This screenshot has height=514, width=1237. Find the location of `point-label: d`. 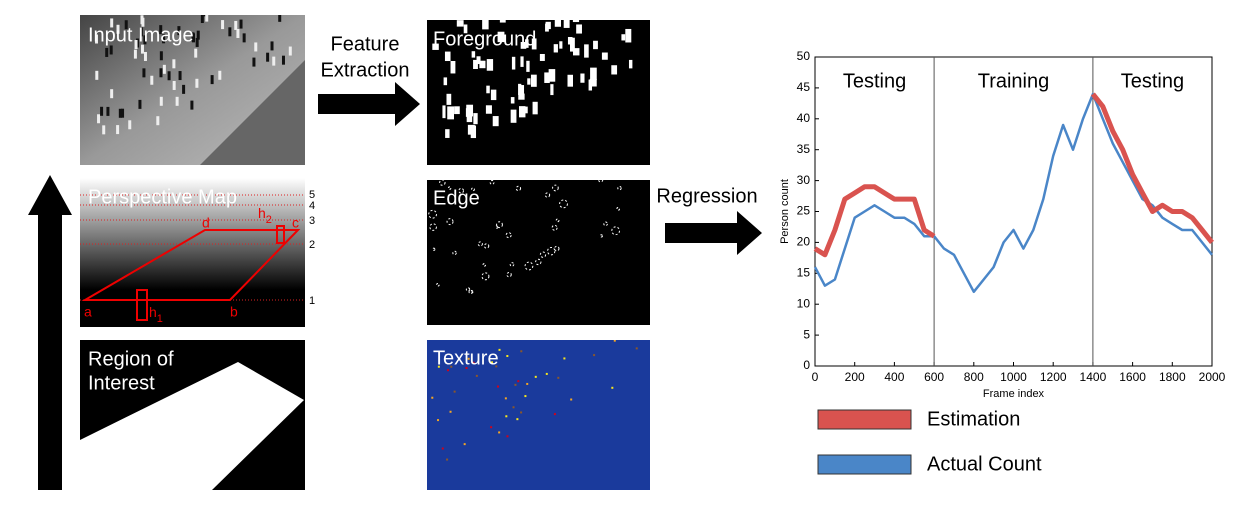

point-label: d is located at coordinates (206, 223).